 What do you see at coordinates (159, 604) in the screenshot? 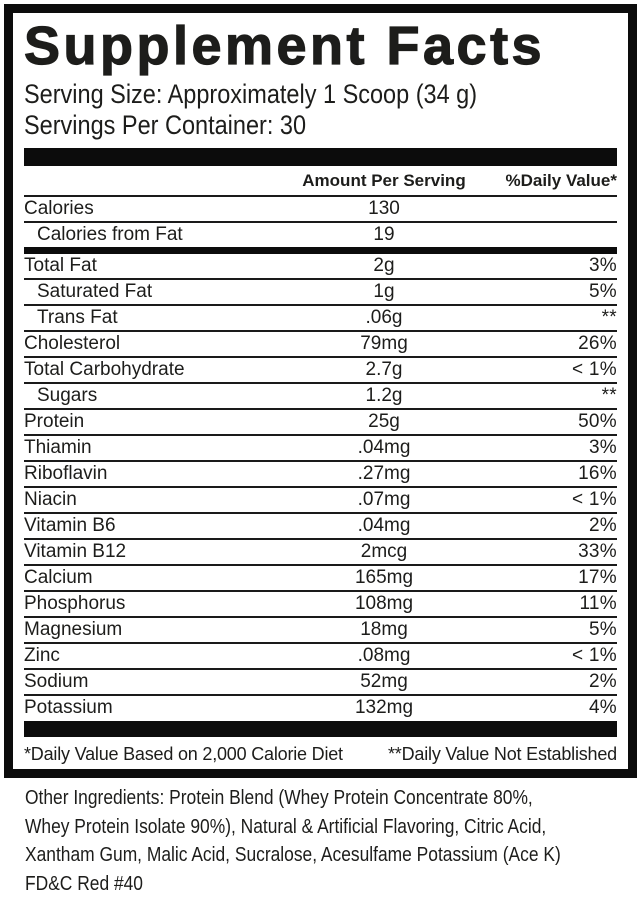
I see `nutrient-name: Phosphorus` at bounding box center [159, 604].